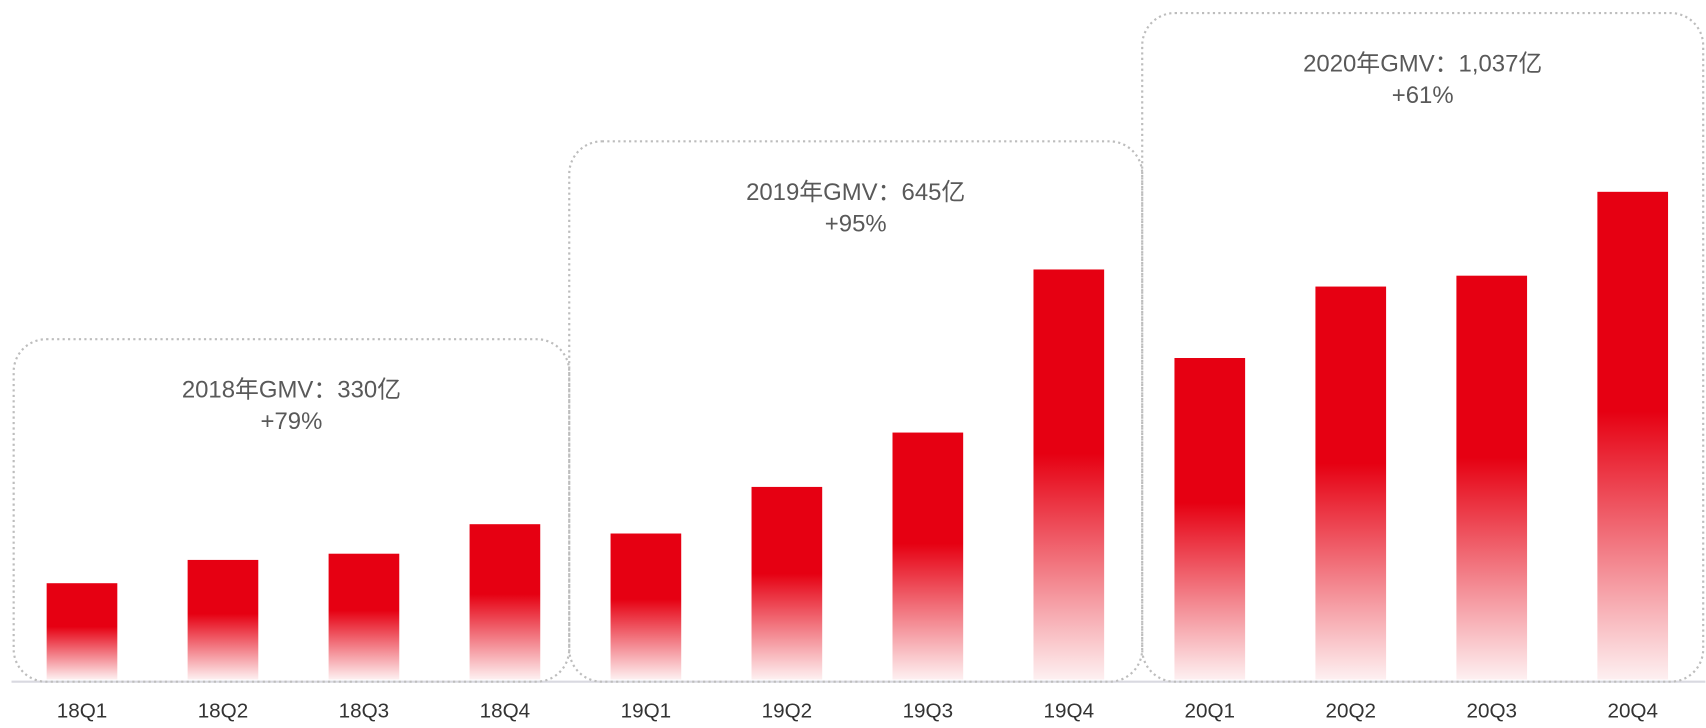  I want to click on x-tick-label: 20Q2, so click(1351, 711).